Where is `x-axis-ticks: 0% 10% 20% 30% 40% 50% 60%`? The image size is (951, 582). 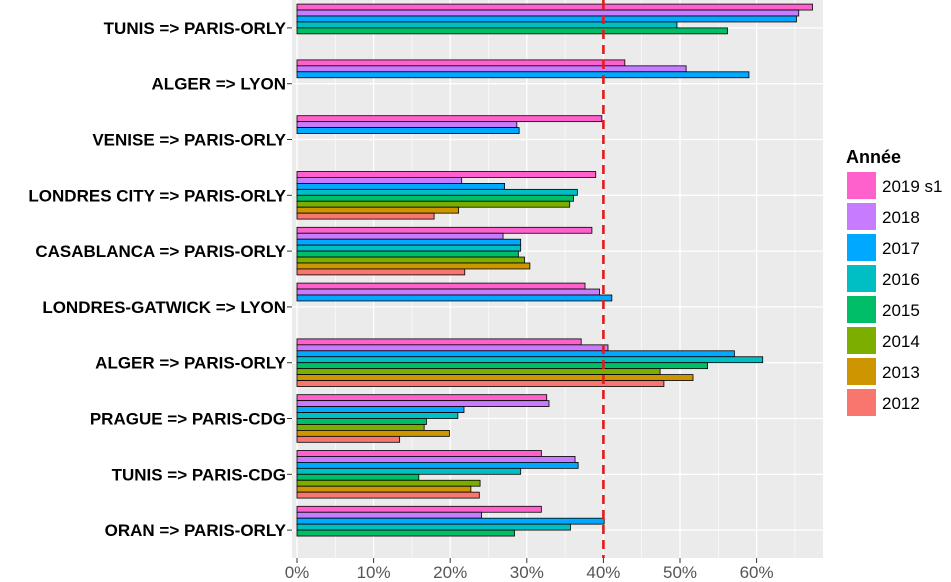 x-axis-ticks: 0% 10% 20% 30% 40% 50% 60% is located at coordinates (529, 570).